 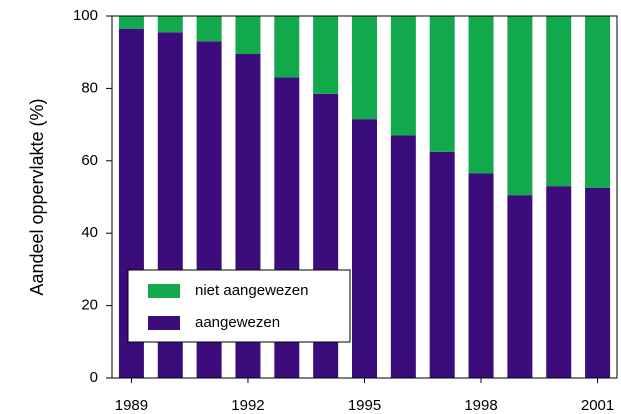 What do you see at coordinates (89, 160) in the screenshot?
I see `y-tick-label: 60` at bounding box center [89, 160].